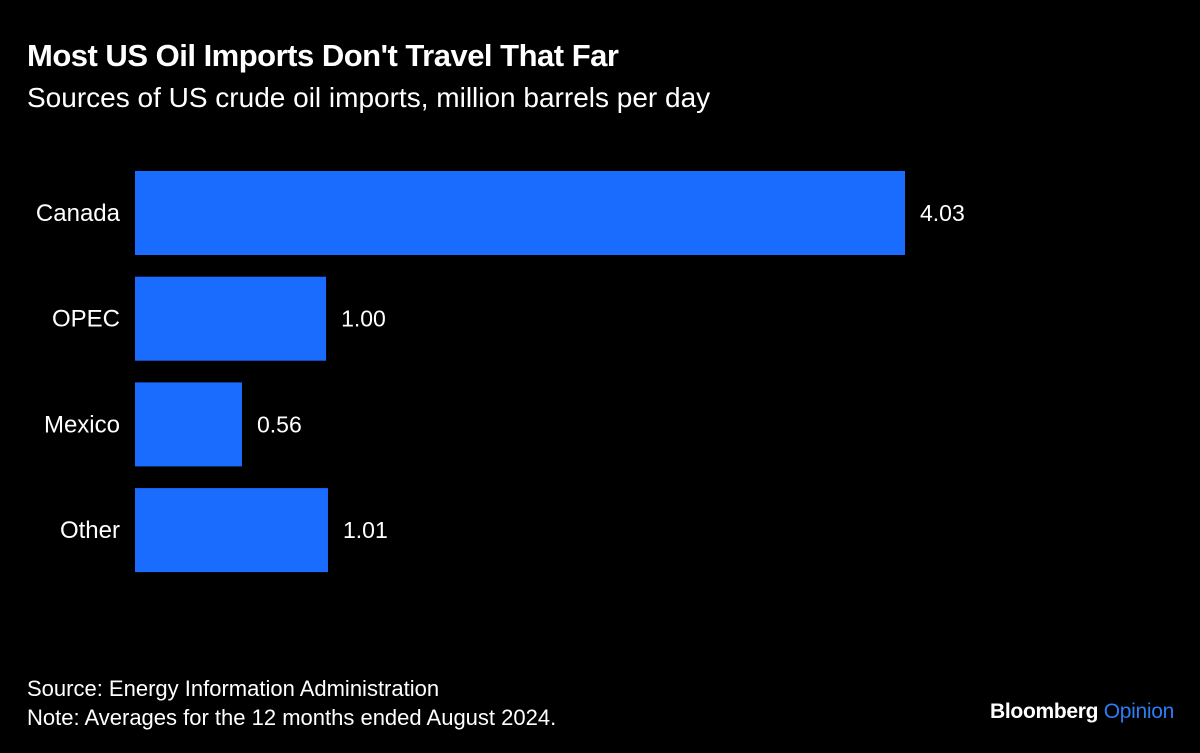  I want to click on category-label: Canada, so click(78, 213).